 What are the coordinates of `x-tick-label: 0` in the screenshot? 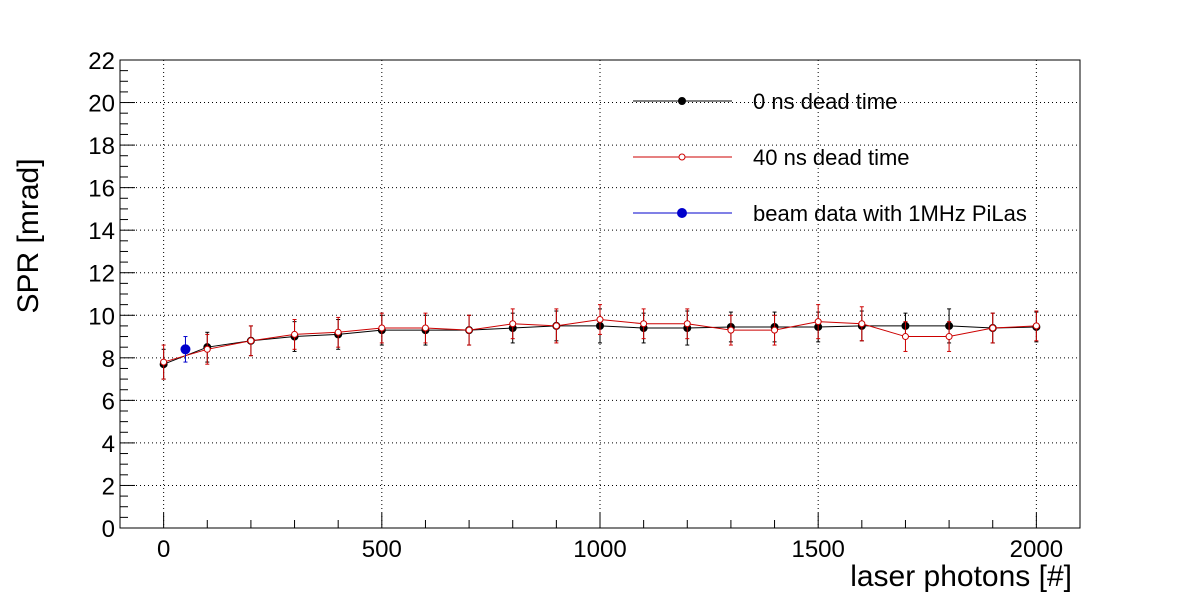 It's located at (163, 549).